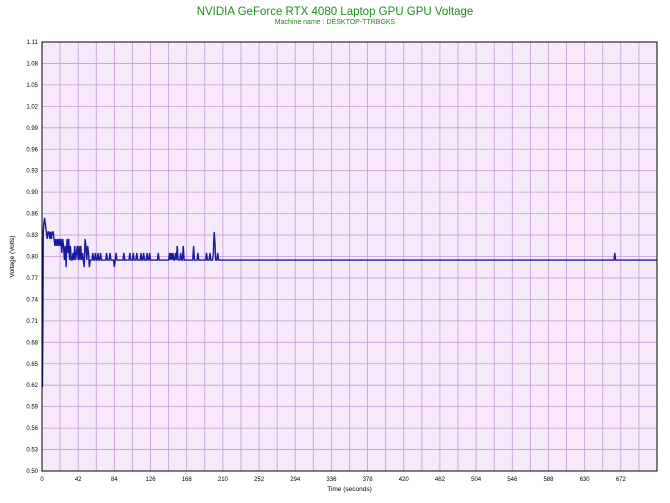 The height and width of the screenshot is (503, 670). I want to click on y-tick-label: 0.96, so click(32, 150).